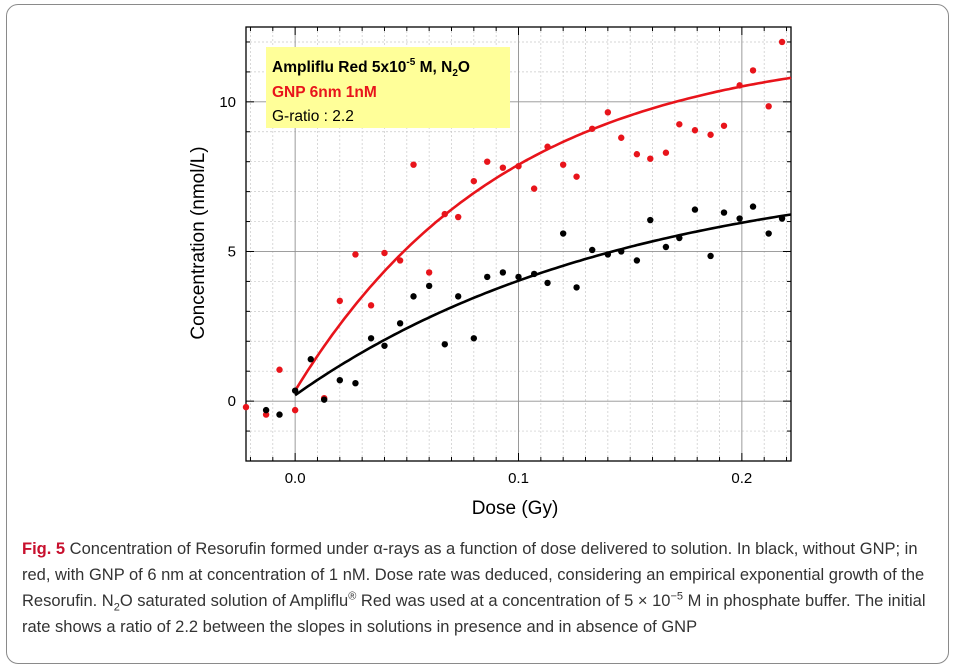 This screenshot has width=955, height=668. What do you see at coordinates (515, 508) in the screenshot?
I see `x-axis-label: Dose (Gy)` at bounding box center [515, 508].